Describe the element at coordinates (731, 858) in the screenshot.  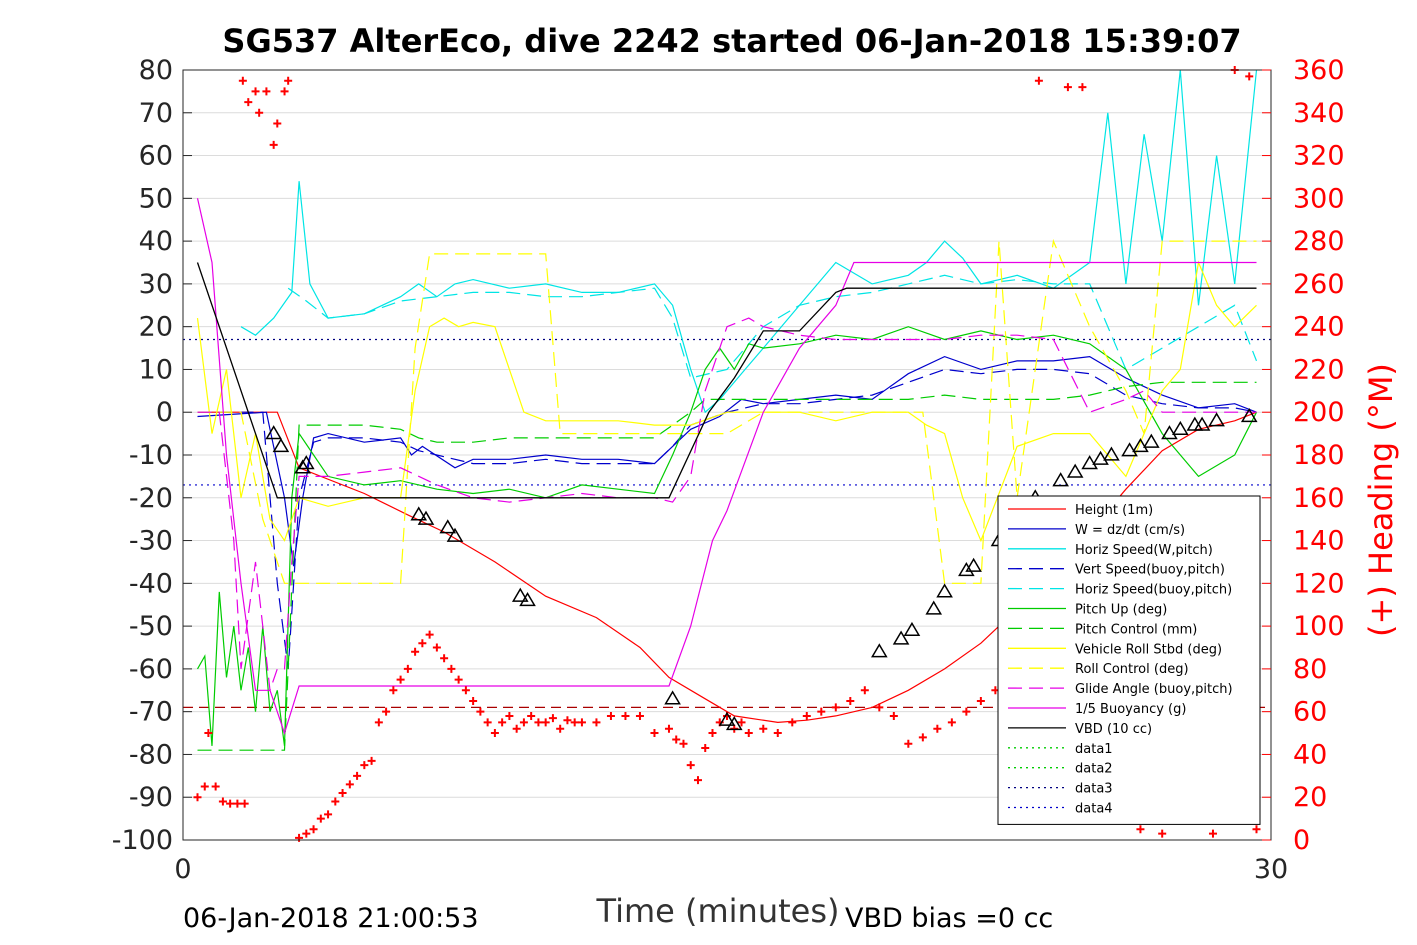
I see `x-ticks: 0 30` at that location.